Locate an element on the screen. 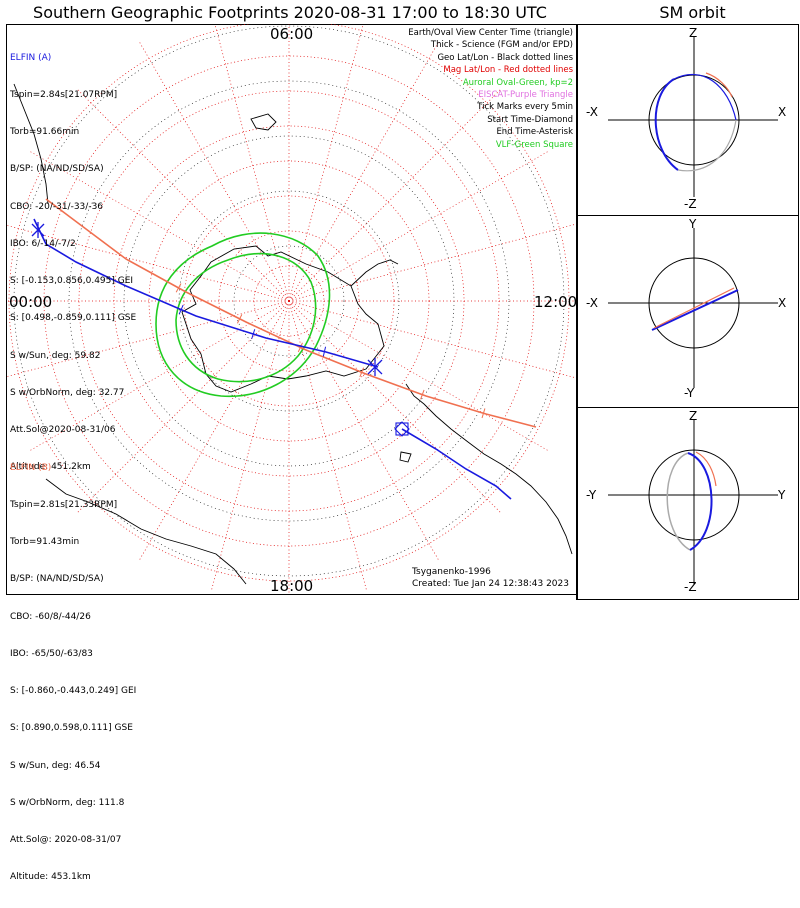 The width and height of the screenshot is (800, 908). antarctic-peninsula-coastline is located at coordinates (374, 273).